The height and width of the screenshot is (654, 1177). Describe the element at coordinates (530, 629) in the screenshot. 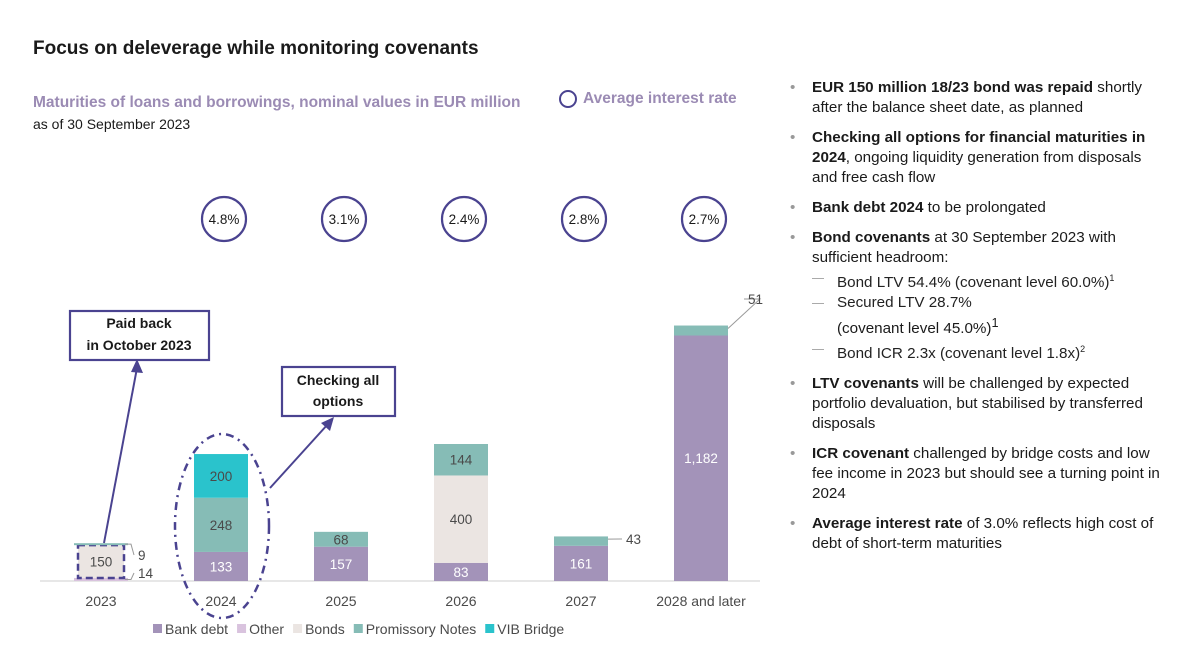

I see `legend-label: VIB Bridge` at that location.